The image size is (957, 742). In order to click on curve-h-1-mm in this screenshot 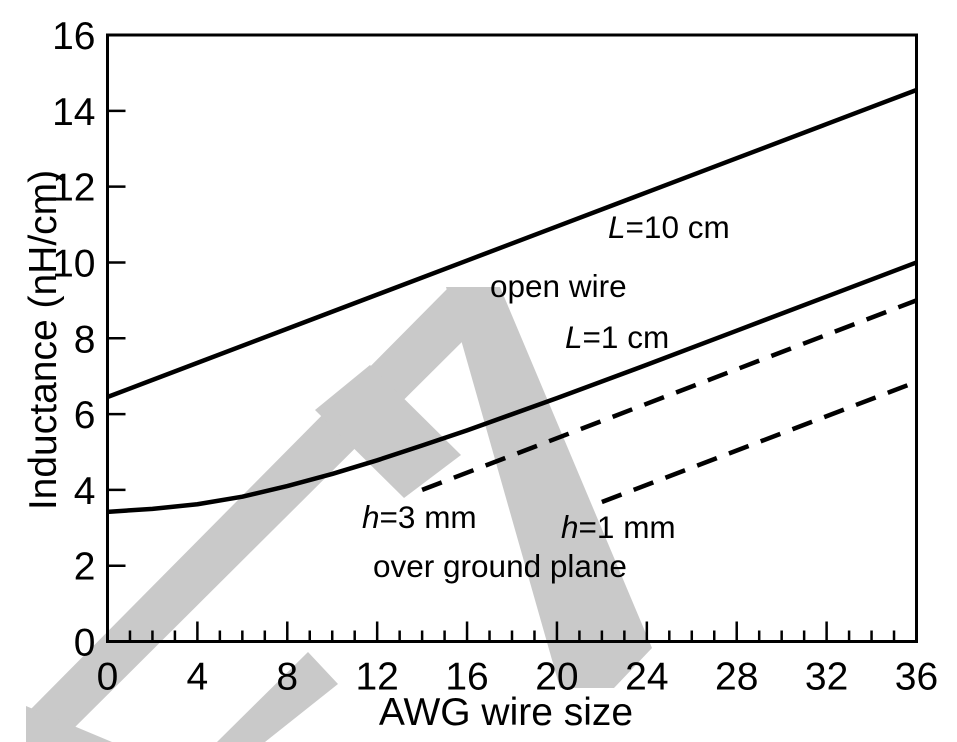, I will do `click(759, 442)`.